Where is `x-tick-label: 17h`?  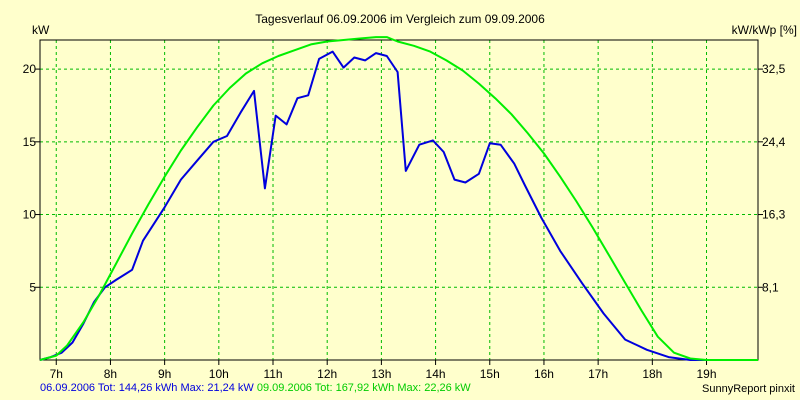 x-tick-label: 17h is located at coordinates (598, 374).